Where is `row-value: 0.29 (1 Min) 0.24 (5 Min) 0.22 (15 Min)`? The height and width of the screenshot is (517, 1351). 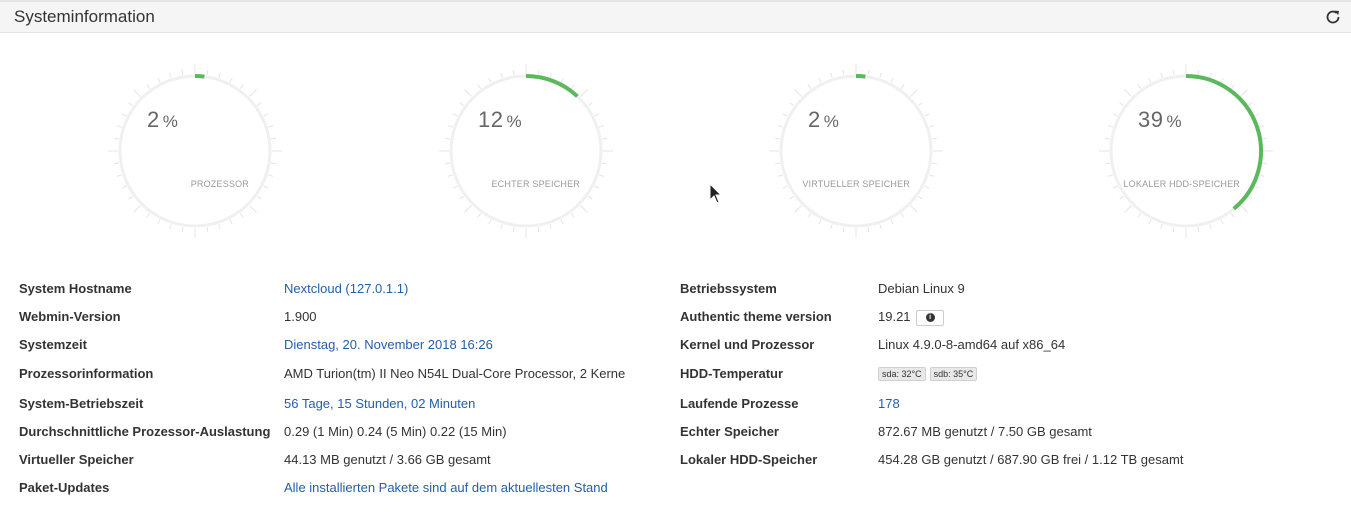
row-value: 0.29 (1 Min) 0.24 (5 Min) 0.22 (15 Min) is located at coordinates (395, 431).